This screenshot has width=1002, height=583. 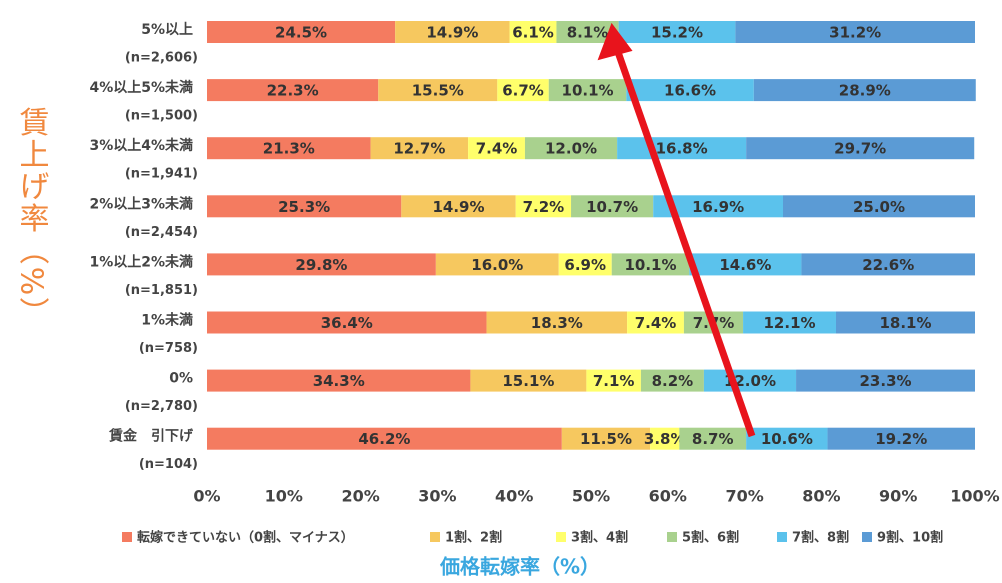 What do you see at coordinates (141, 261) in the screenshot?
I see `category-label: 1%以上2%未満` at bounding box center [141, 261].